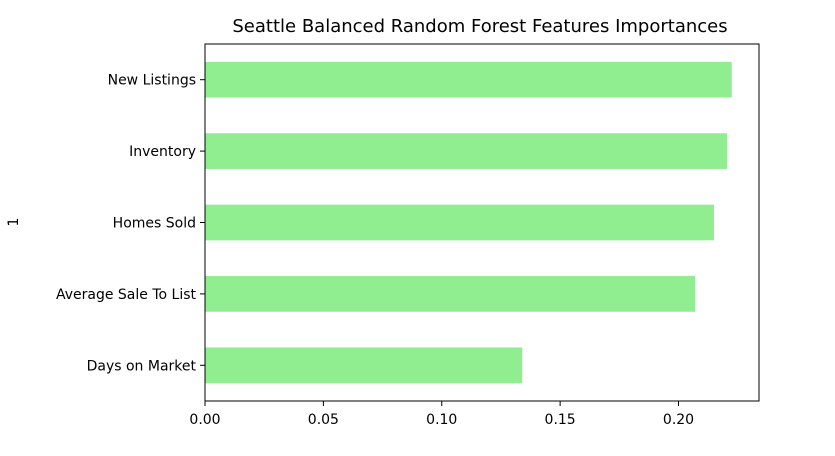 The width and height of the screenshot is (835, 456). What do you see at coordinates (154, 224) in the screenshot?
I see `y-tick-label: Homes Sold` at bounding box center [154, 224].